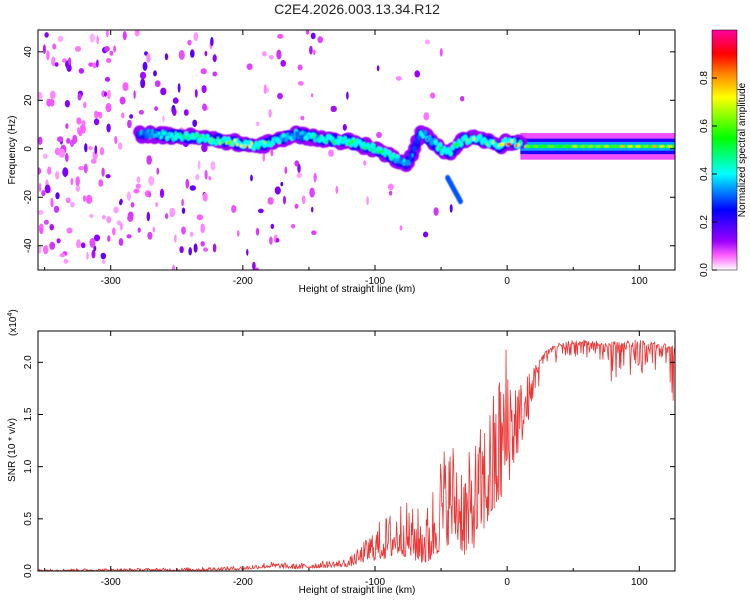 This screenshot has height=600, width=750. What do you see at coordinates (724, 150) in the screenshot?
I see `colorbar-scale` at bounding box center [724, 150].